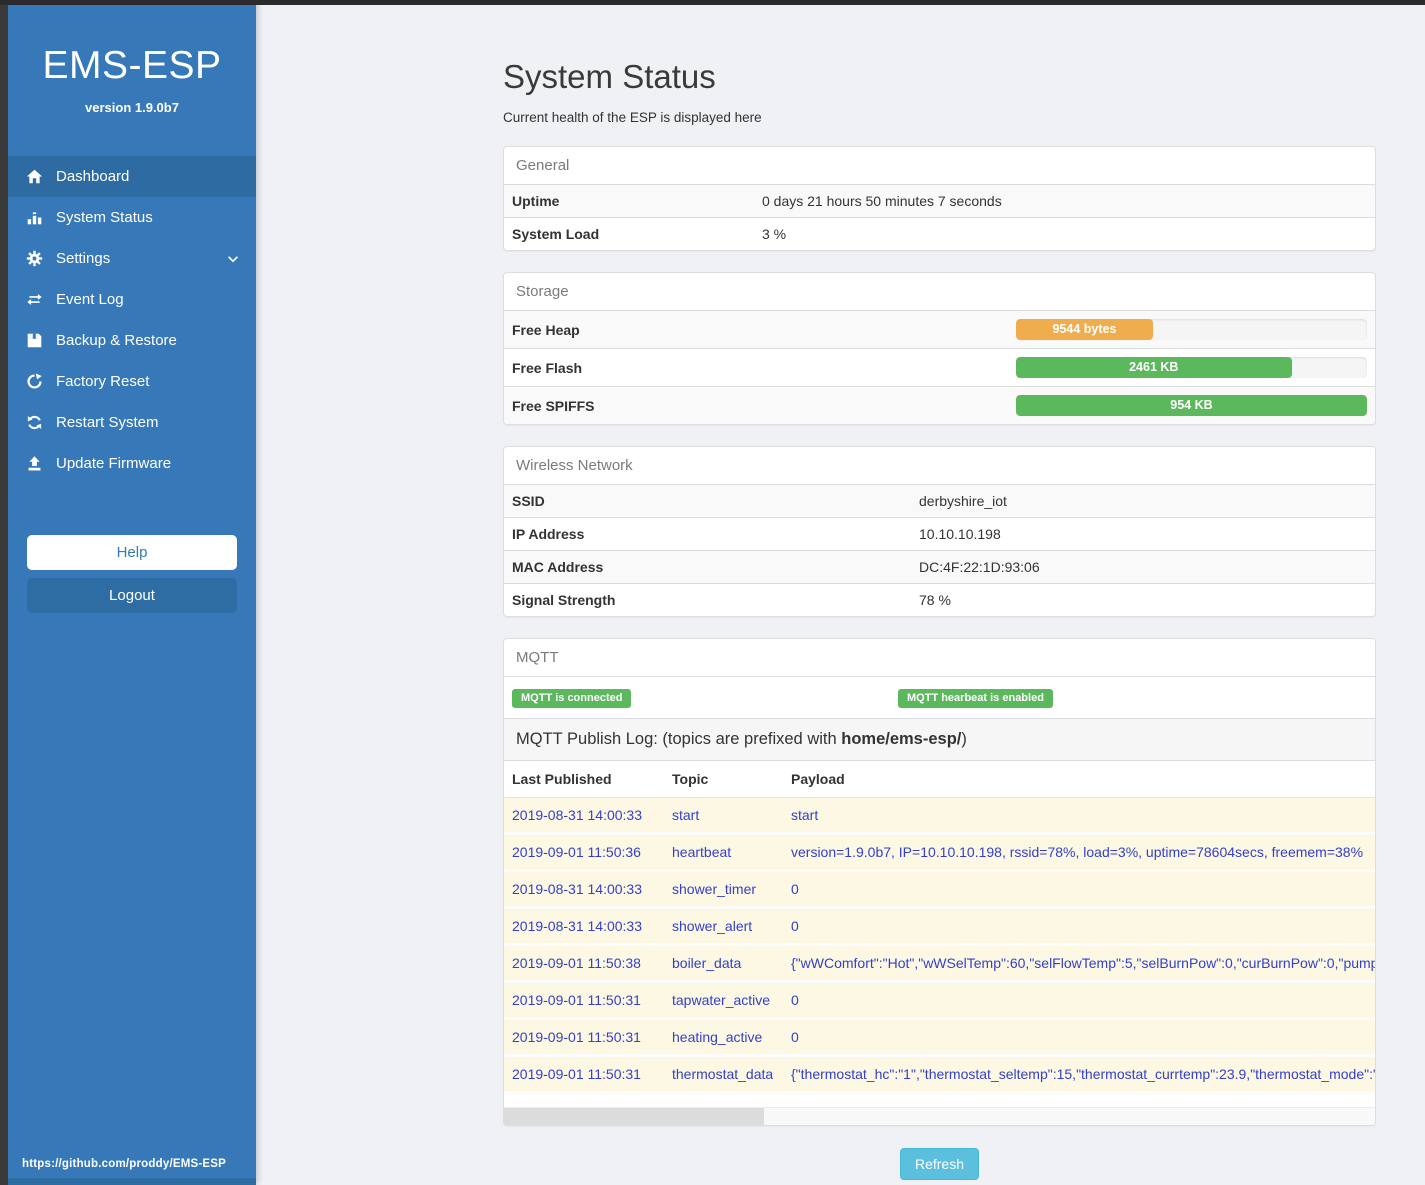  What do you see at coordinates (707, 501) in the screenshot?
I see `row-label: SSID` at bounding box center [707, 501].